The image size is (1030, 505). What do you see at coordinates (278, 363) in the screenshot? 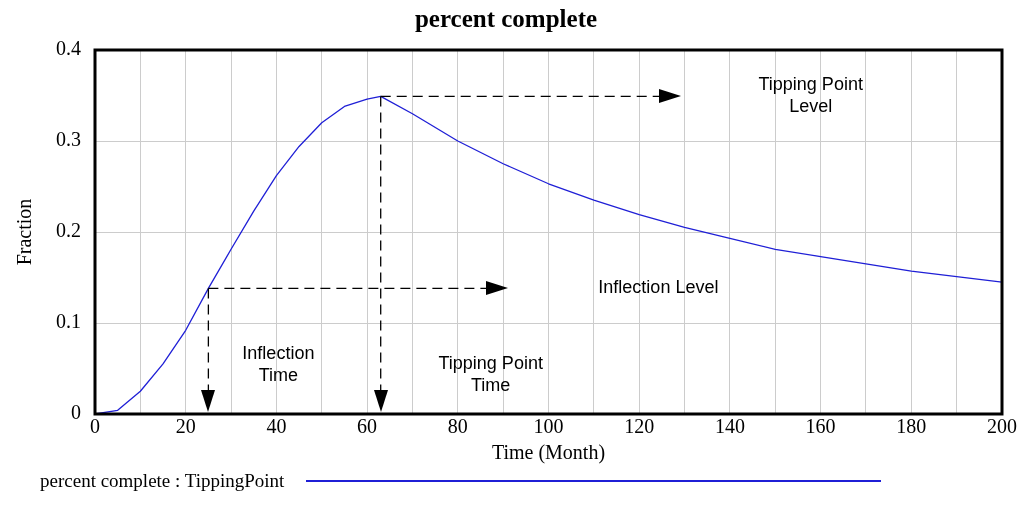
I see `annotation: Inflection Time` at bounding box center [278, 363].